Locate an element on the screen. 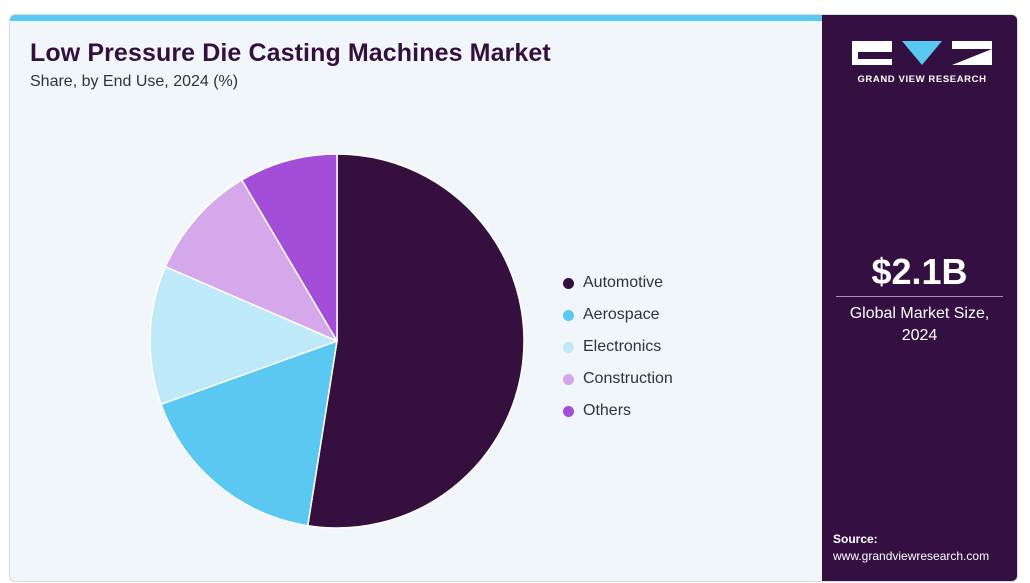  legend-label: Electronics is located at coordinates (622, 346).